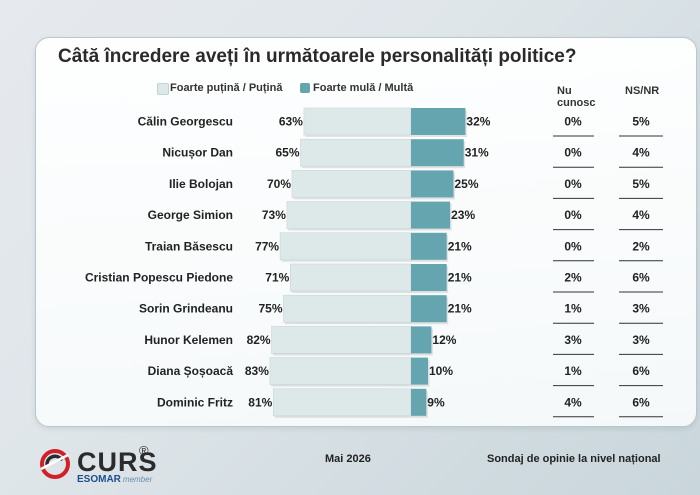  Describe the element at coordinates (226, 88) in the screenshot. I see `legend-label-low: Foarte puțină / Puțină` at that location.